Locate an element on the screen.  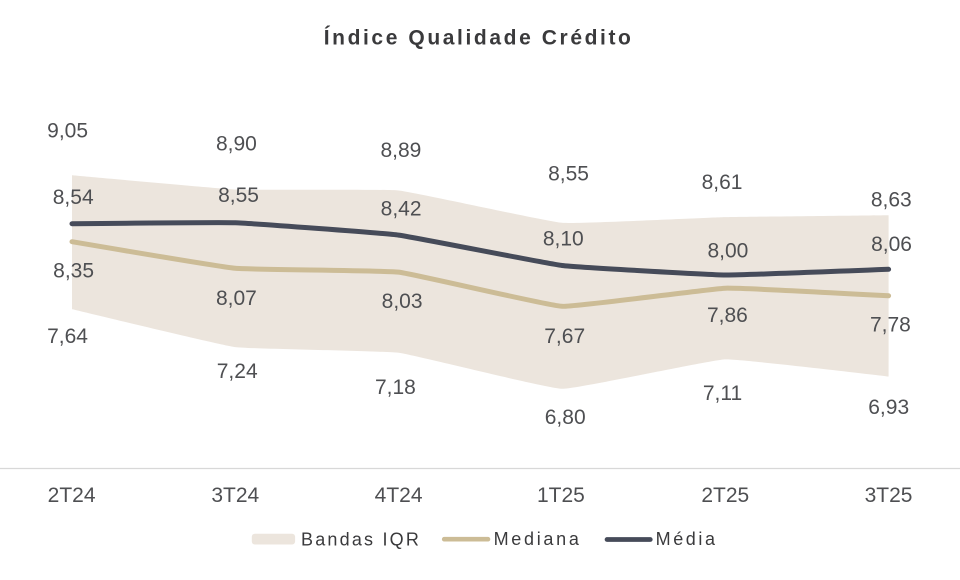
svg-text: Mediana is located at coordinates (538, 539).